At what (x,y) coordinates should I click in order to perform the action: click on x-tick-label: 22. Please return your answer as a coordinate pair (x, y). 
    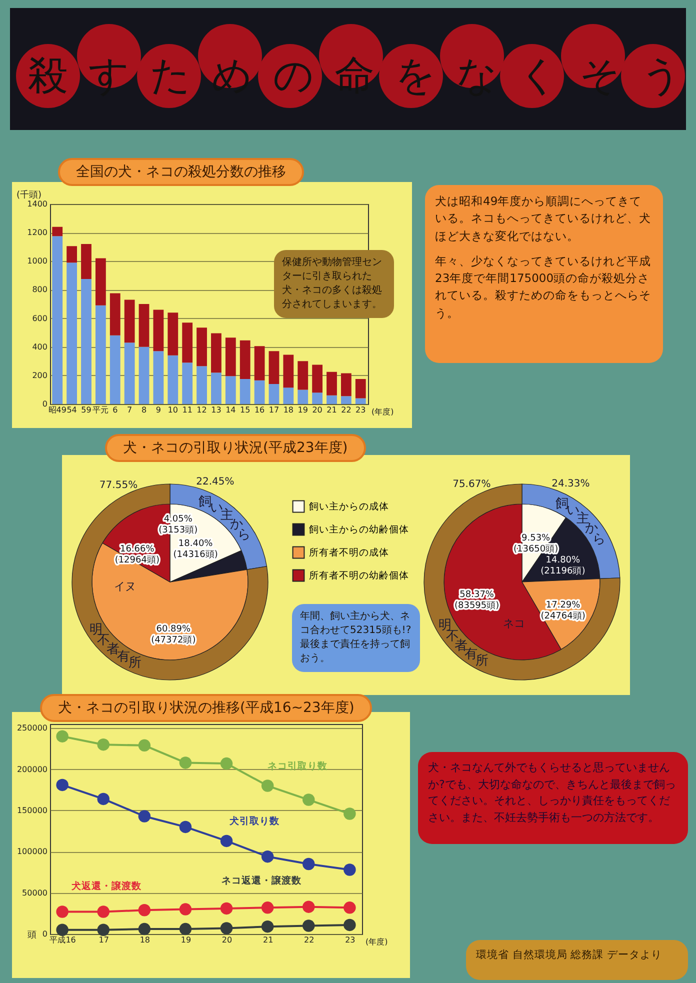
    Looking at the image, I should click on (346, 410).